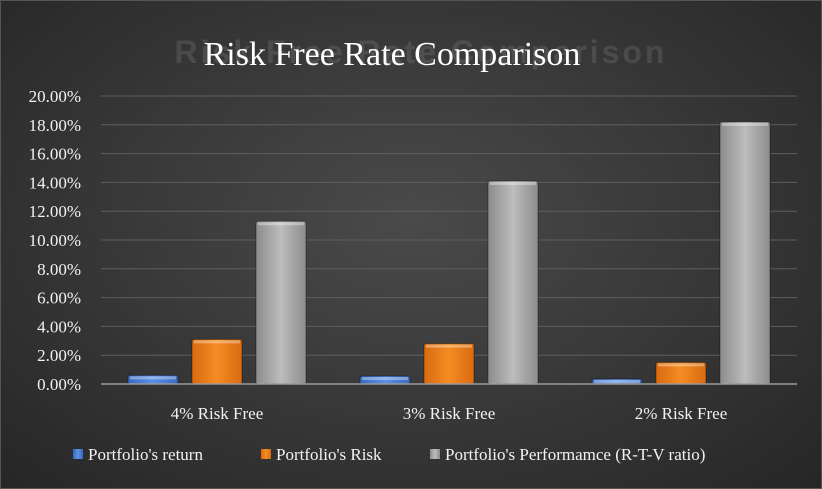 The height and width of the screenshot is (489, 822). What do you see at coordinates (59, 355) in the screenshot?
I see `y-tick-label: 2.00%` at bounding box center [59, 355].